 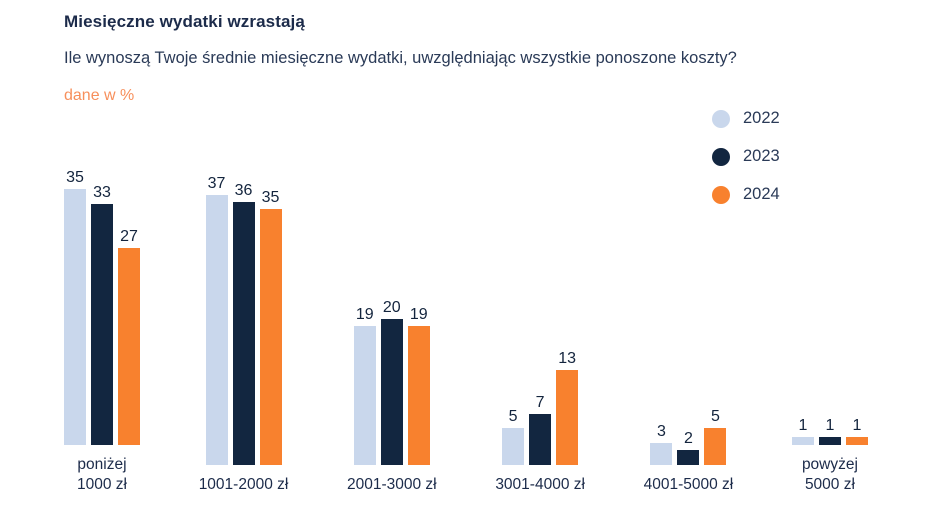 I want to click on bar-group: 19 20 19 2001-3000 zł, so click(x=392, y=332).